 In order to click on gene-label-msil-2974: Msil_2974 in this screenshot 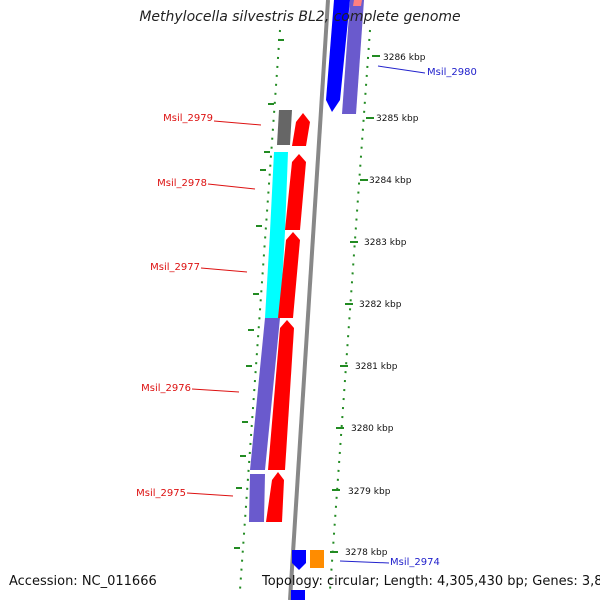, I will do `click(415, 562)`.